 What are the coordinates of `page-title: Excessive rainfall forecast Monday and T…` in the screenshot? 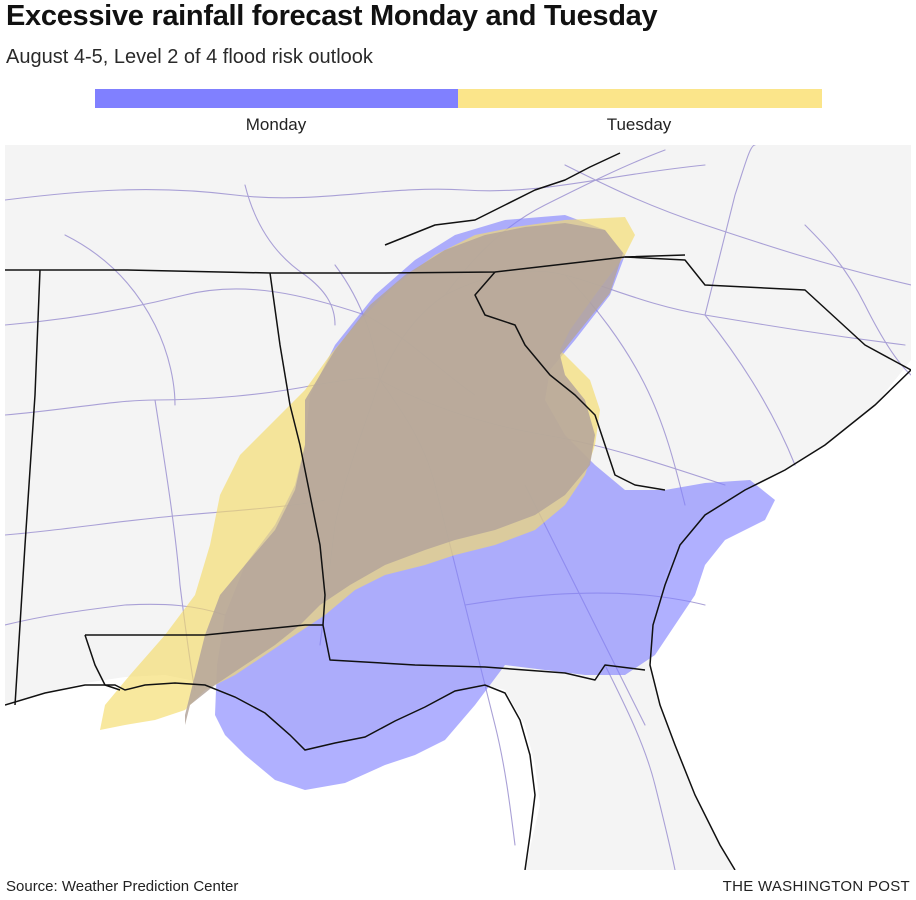 It's located at (332, 16).